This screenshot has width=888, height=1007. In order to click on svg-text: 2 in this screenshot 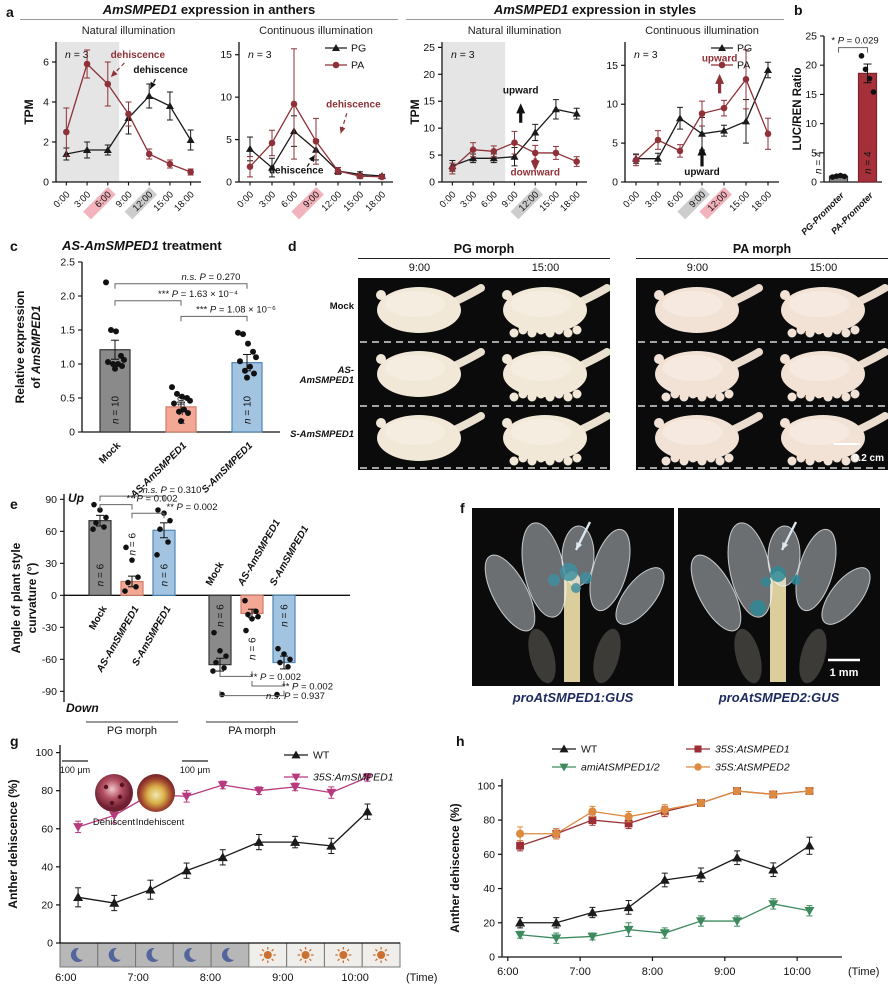, I will do `click(46, 143)`.